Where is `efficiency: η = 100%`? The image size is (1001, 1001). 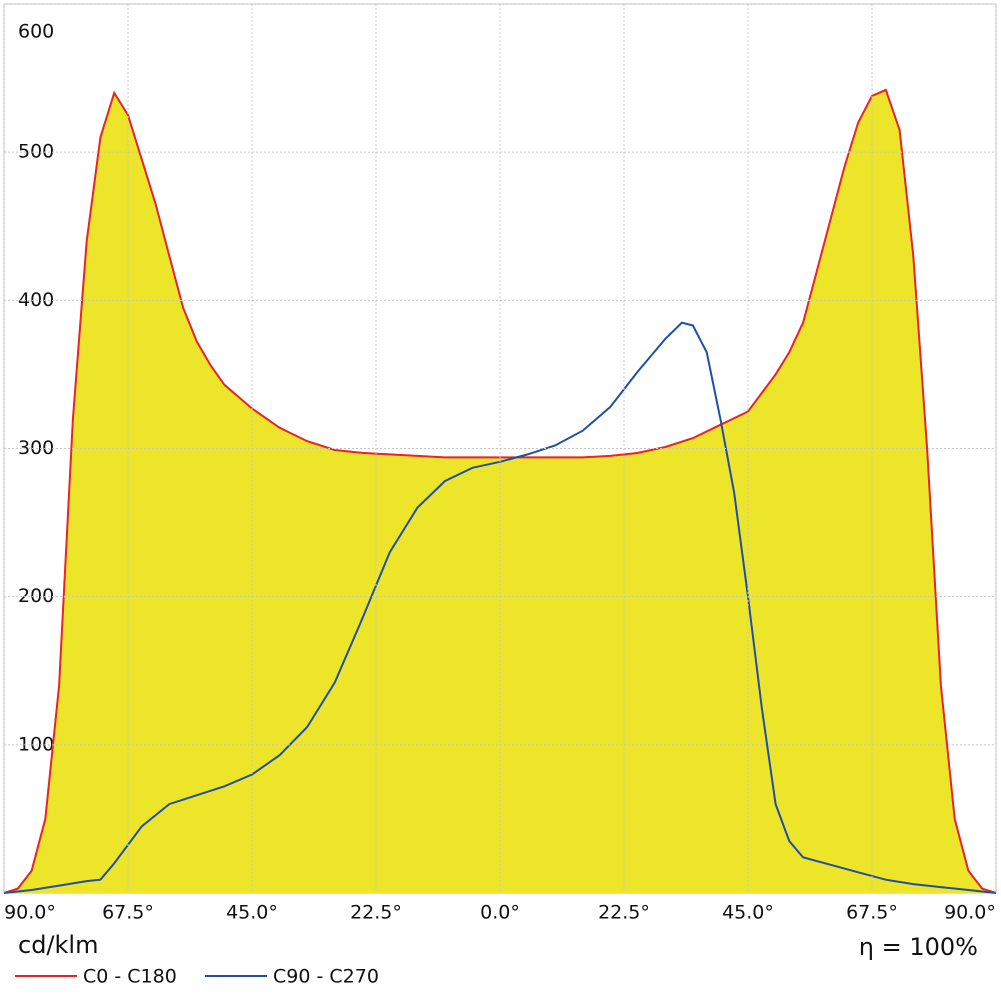
efficiency: η = 100% is located at coordinates (918, 947).